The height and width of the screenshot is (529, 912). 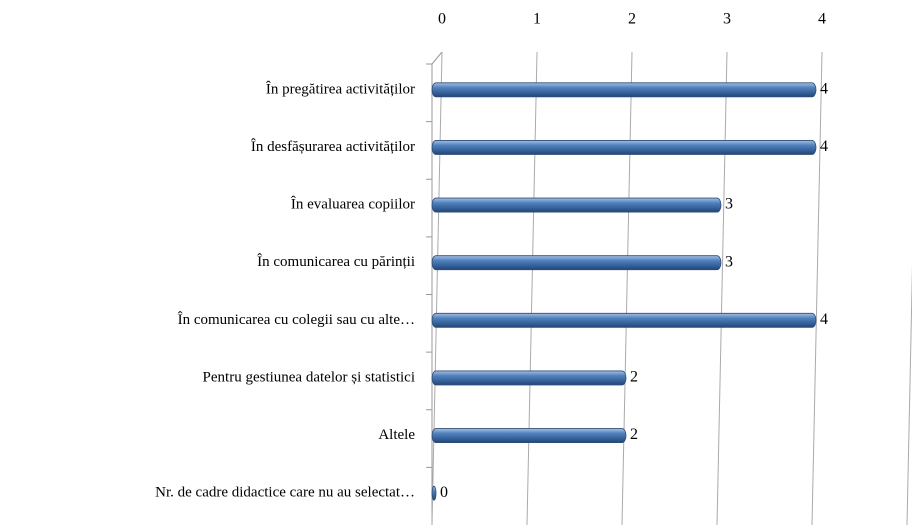 I want to click on y-tick-label: În pregătirea activităților, so click(x=340, y=88).